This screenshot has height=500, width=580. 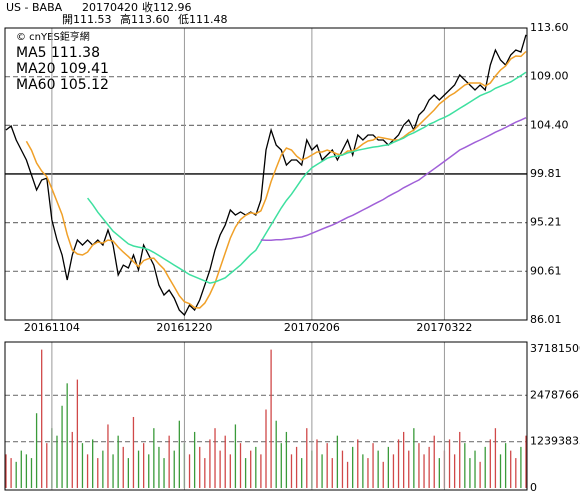 I want to click on x-tick-label: 20170206, so click(x=312, y=327).